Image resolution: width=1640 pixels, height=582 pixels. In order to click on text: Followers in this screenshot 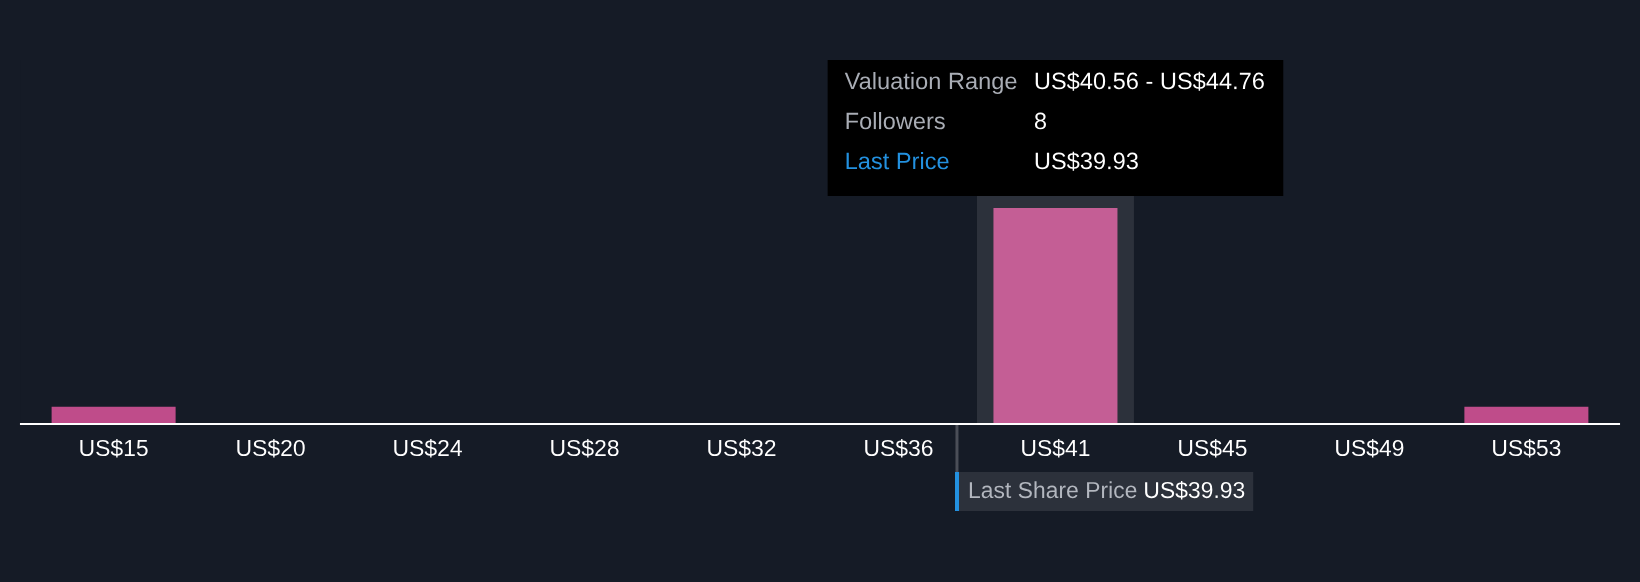, I will do `click(895, 121)`.